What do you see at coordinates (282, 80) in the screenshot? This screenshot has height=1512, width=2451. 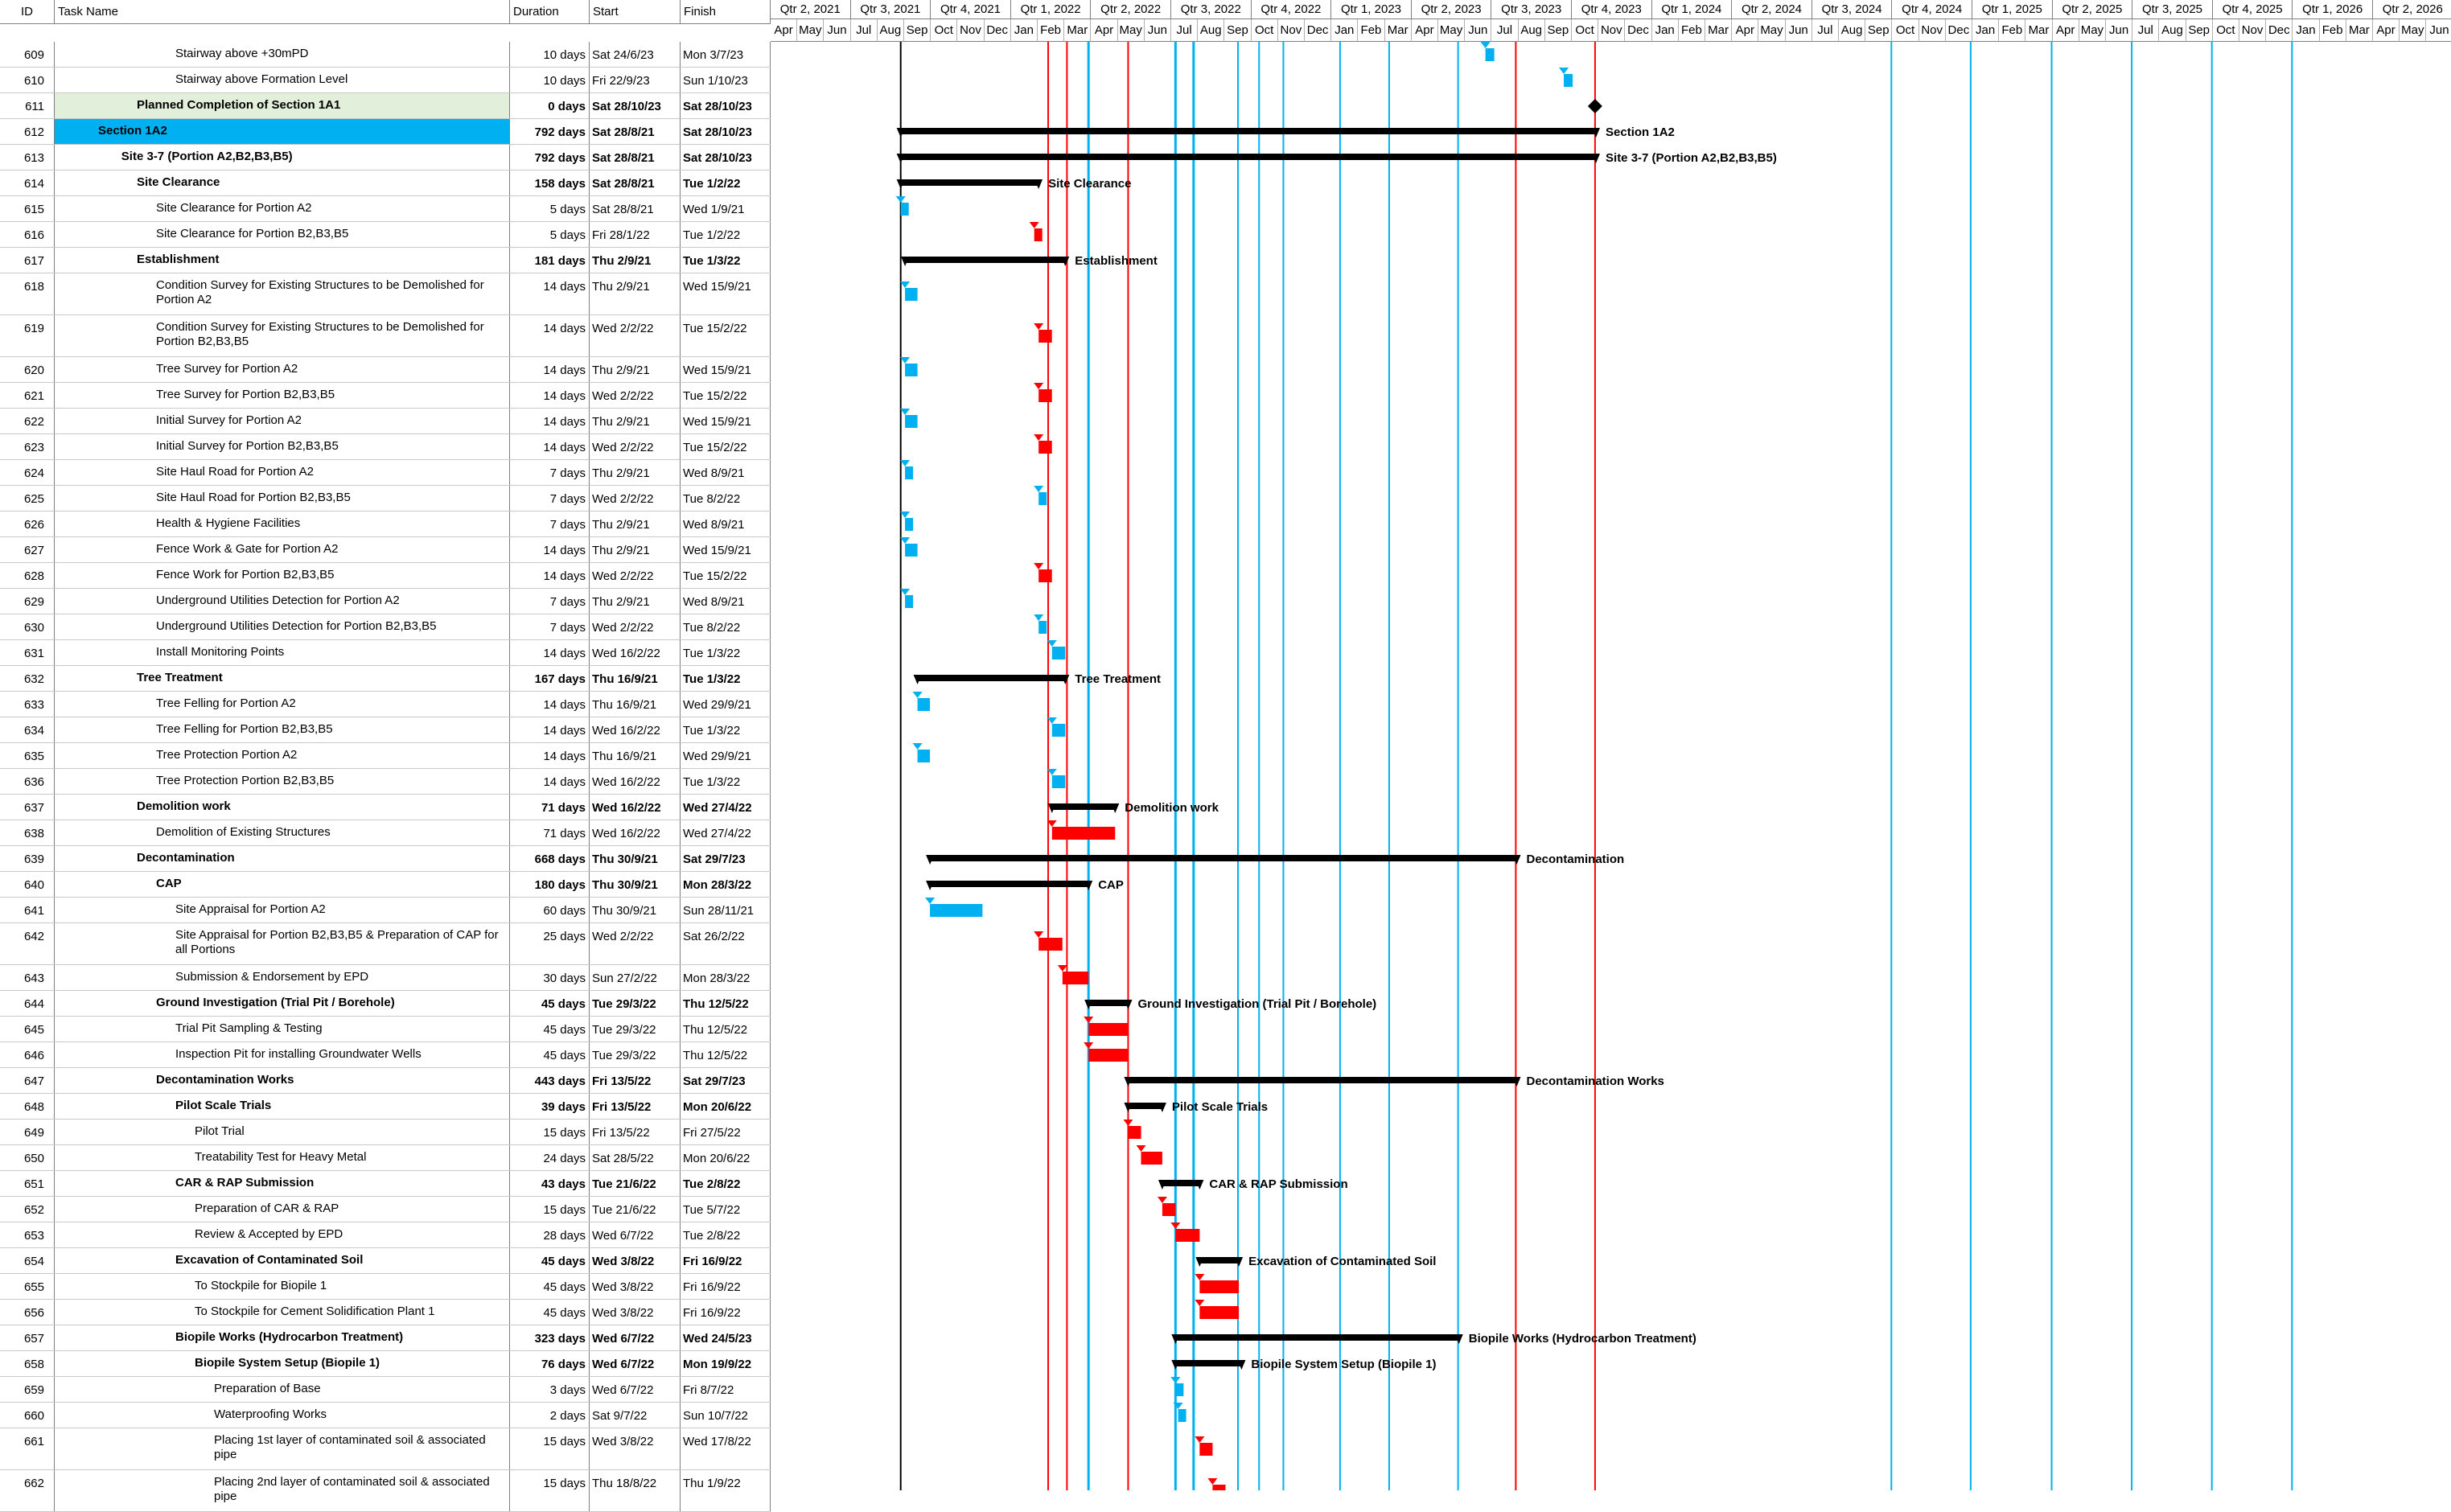 I see `task-name-cell: Stairway above Formation Level` at bounding box center [282, 80].